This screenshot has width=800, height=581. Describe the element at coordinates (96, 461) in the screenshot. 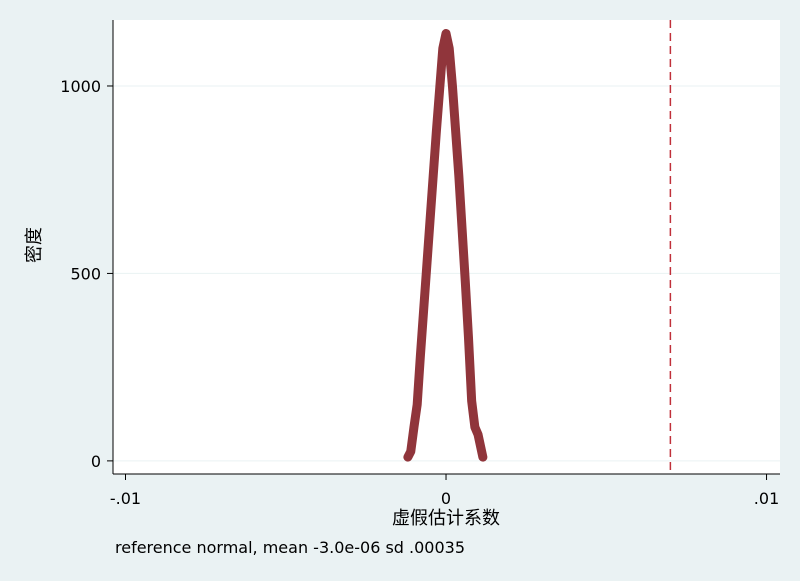

I see `y-tick-label: 0` at that location.